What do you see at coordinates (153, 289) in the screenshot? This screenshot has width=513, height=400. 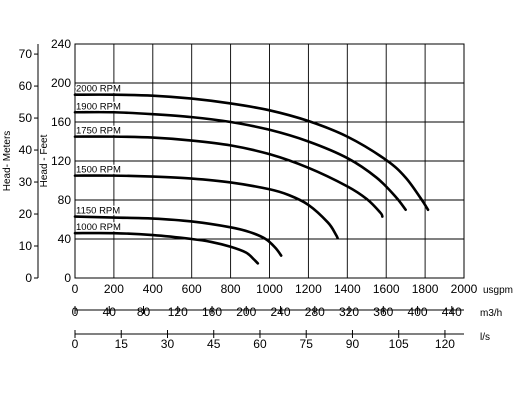 I see `x-tick-label: 400` at bounding box center [153, 289].